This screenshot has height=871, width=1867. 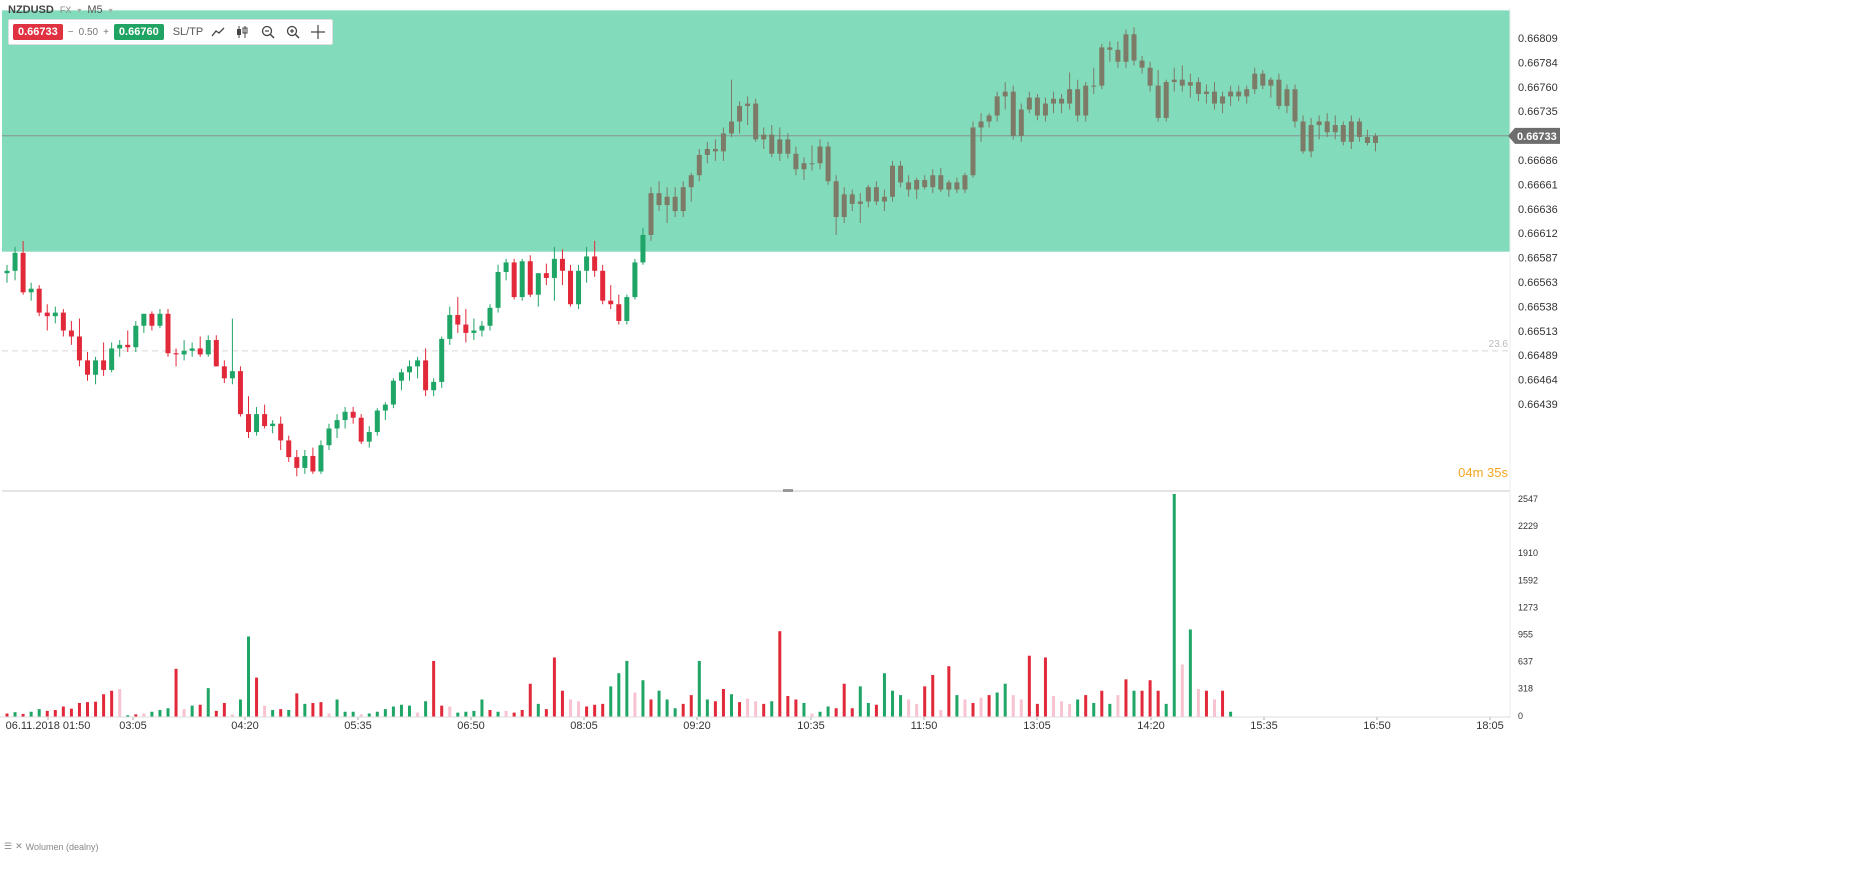 I want to click on sltp-button: SL/TP, so click(x=188, y=32).